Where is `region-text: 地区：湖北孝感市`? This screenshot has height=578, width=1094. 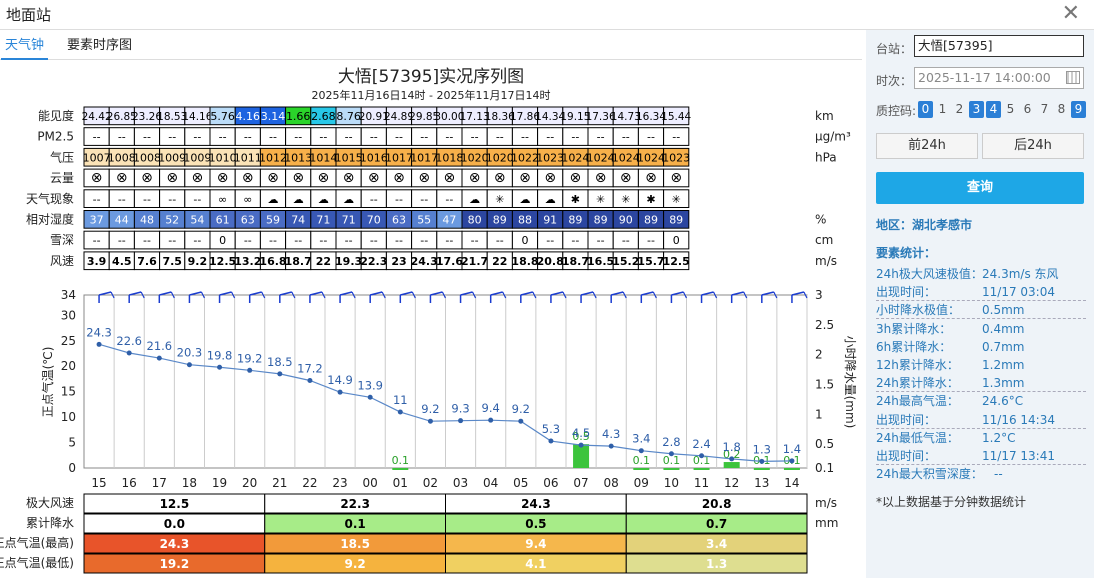 region-text: 地区：湖北孝感市 is located at coordinates (924, 225).